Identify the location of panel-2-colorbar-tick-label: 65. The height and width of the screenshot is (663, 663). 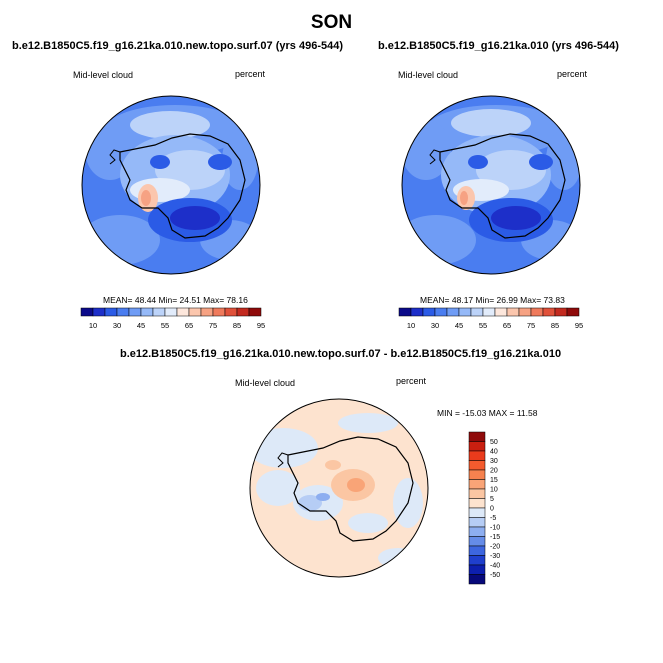
(507, 325).